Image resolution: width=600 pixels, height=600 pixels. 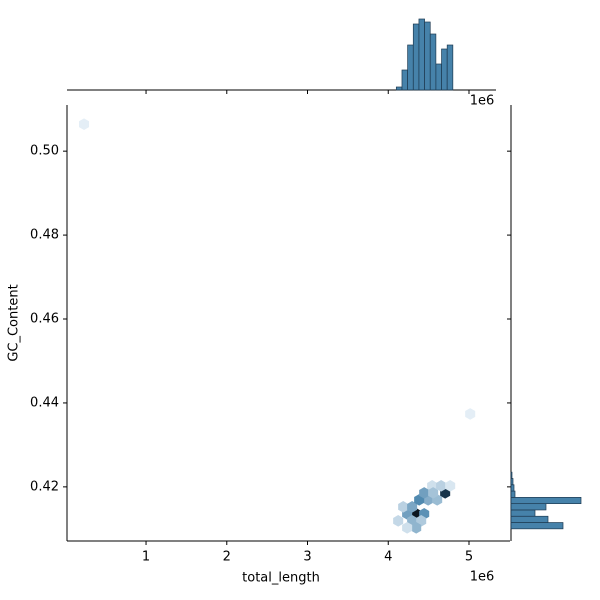 What do you see at coordinates (14, 322) in the screenshot?
I see `y-axis-label: GC_Content` at bounding box center [14, 322].